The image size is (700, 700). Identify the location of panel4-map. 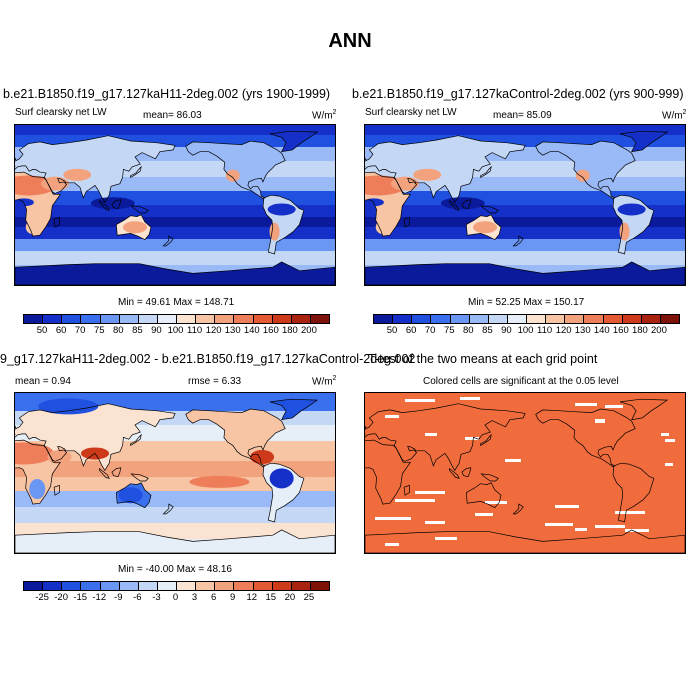
(525, 473).